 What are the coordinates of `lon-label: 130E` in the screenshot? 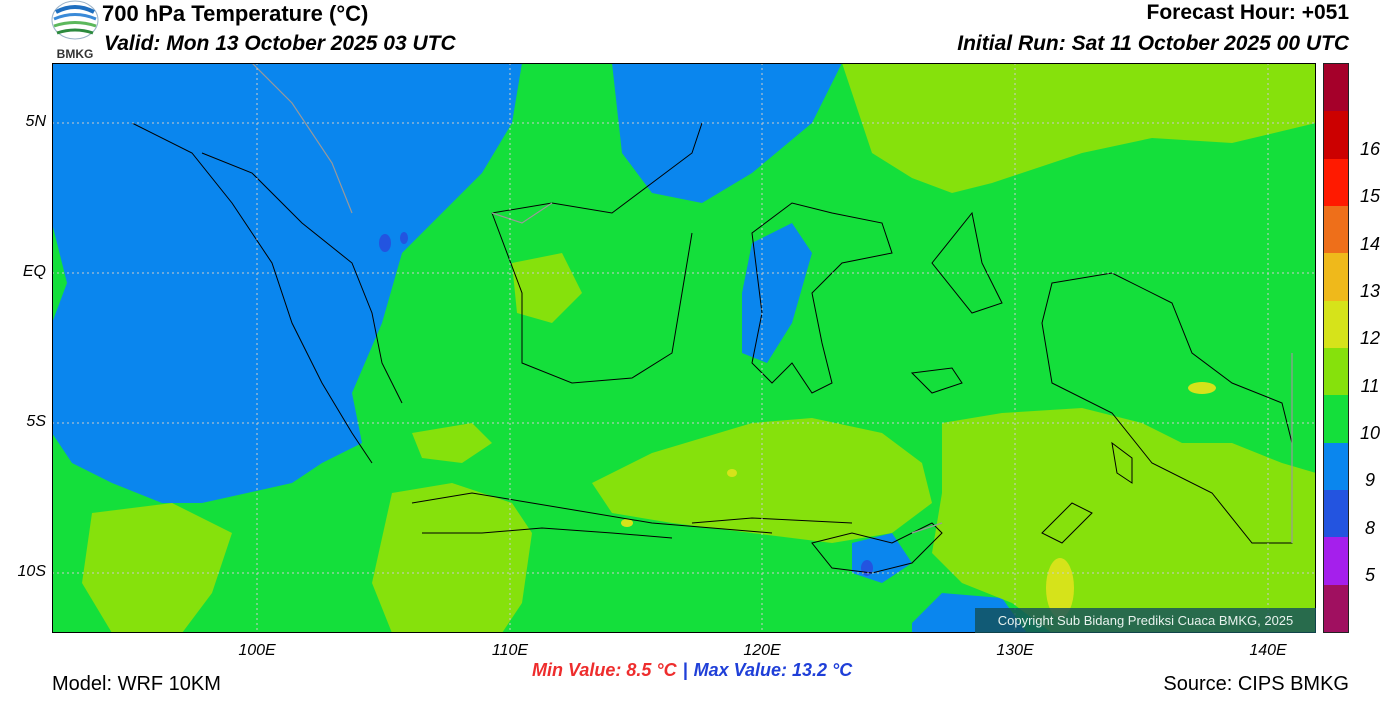 It's located at (1015, 650).